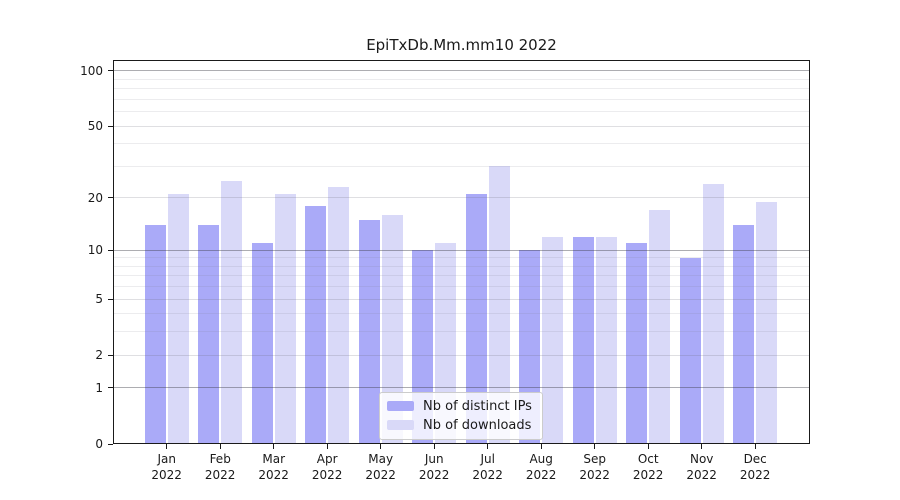 This screenshot has width=900, height=500. Describe the element at coordinates (648, 459) in the screenshot. I see `month-label: Oct` at that location.